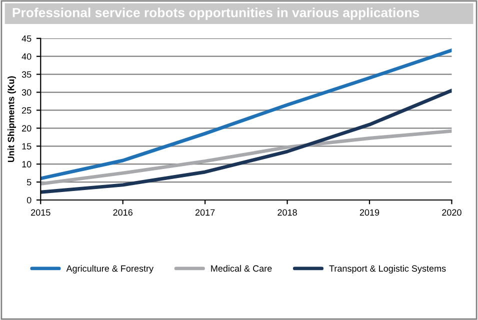 Image resolution: width=478 pixels, height=320 pixels. I want to click on x-tick-label: 2018, so click(287, 212).